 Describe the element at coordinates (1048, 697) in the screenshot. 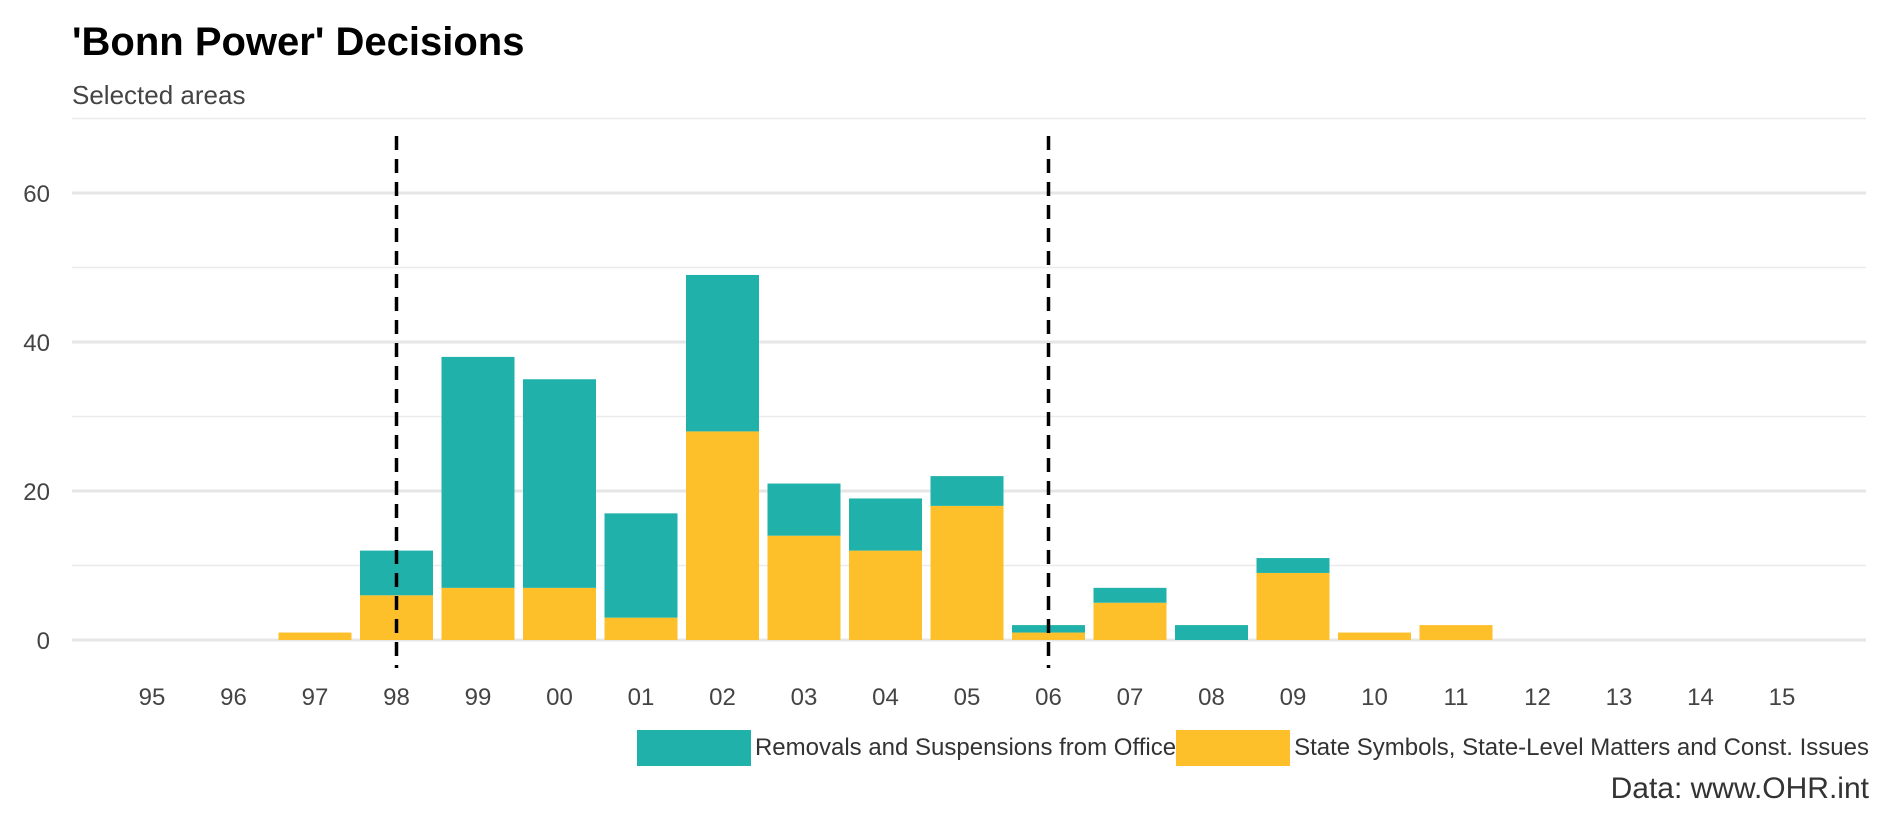

I see `x-tick-label: 06` at that location.